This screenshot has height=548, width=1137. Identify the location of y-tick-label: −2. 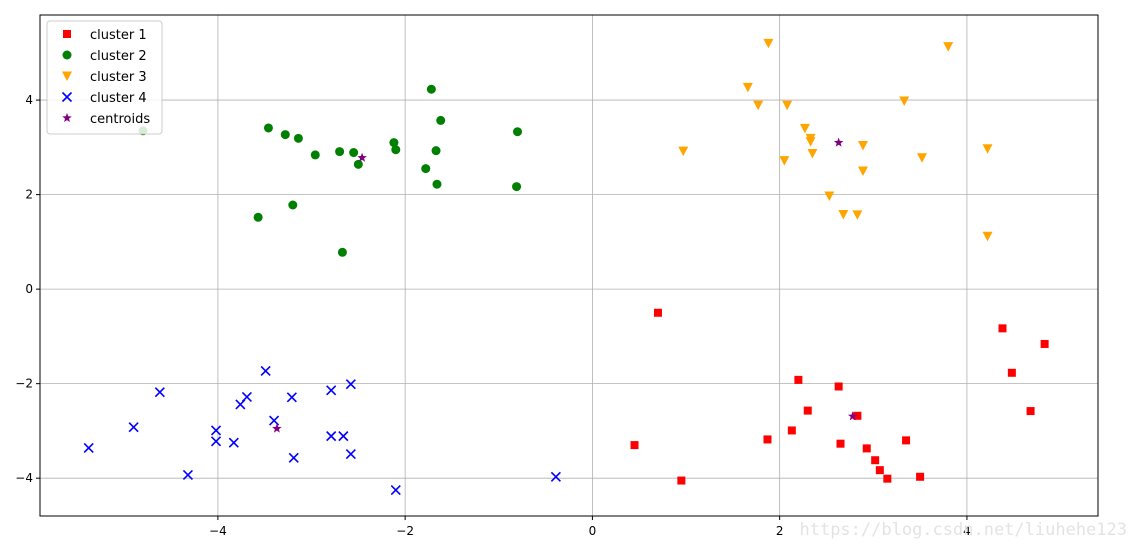
(24, 384).